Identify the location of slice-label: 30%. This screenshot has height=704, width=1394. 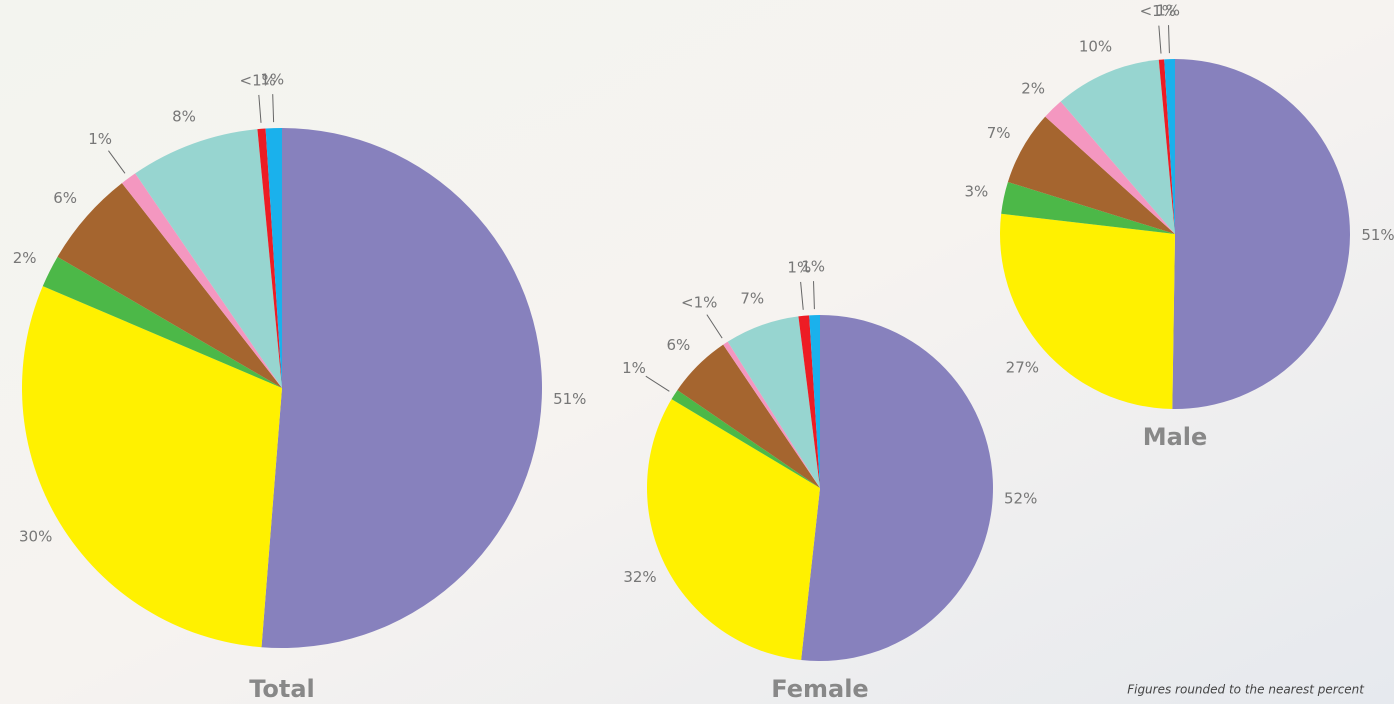
(35, 537).